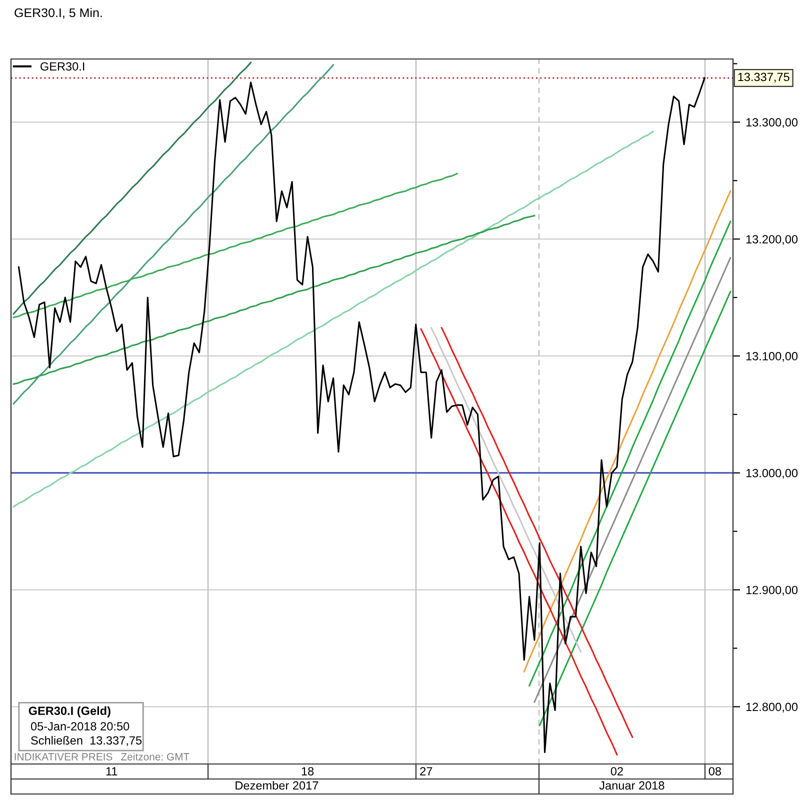 This screenshot has height=805, width=803. What do you see at coordinates (112, 771) in the screenshot?
I see `x-tick-label: 11` at bounding box center [112, 771].